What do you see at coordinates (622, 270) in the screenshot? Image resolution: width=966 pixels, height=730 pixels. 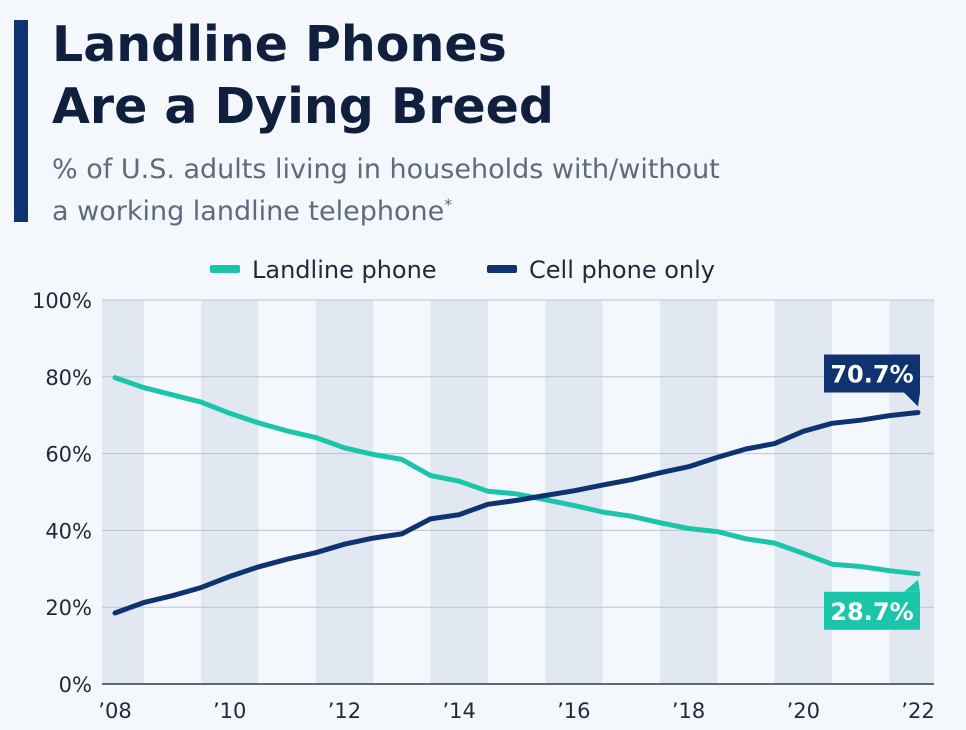 I see `legend-label: Cell phone only` at bounding box center [622, 270].